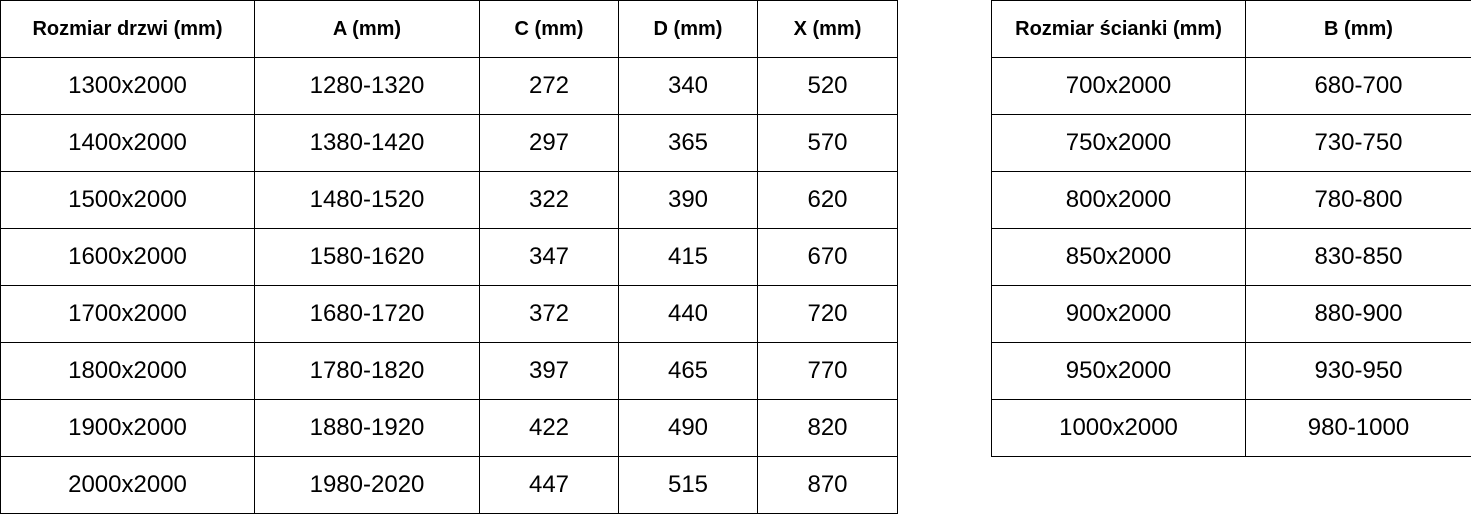 Image resolution: width=1471 pixels, height=523 pixels. I want to click on column-header: C (mm), so click(549, 29).